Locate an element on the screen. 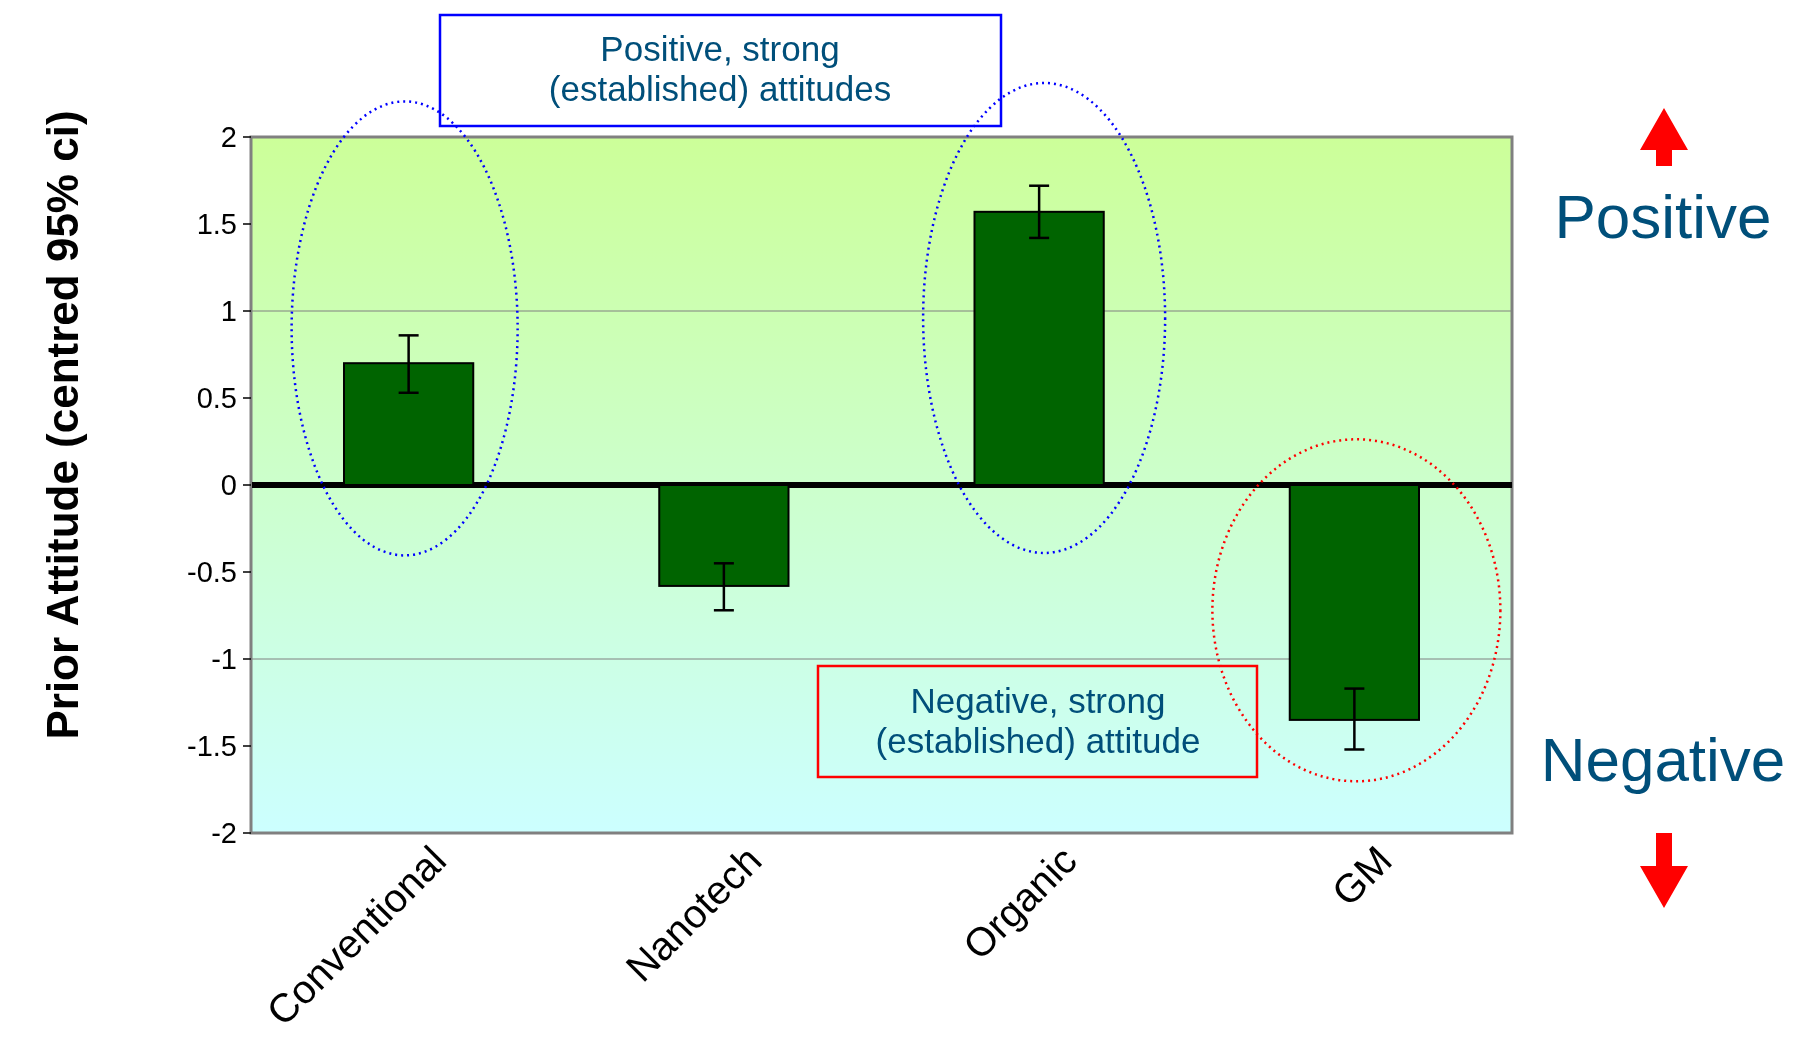 Image resolution: width=1796 pixels, height=1042 pixels. y-tick-label: 0 is located at coordinates (228, 485).